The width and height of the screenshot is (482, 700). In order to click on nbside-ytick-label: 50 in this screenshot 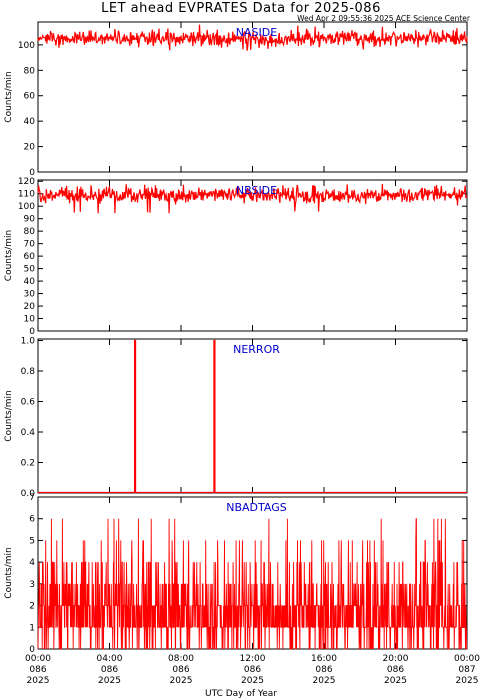, I will do `click(30, 270)`.